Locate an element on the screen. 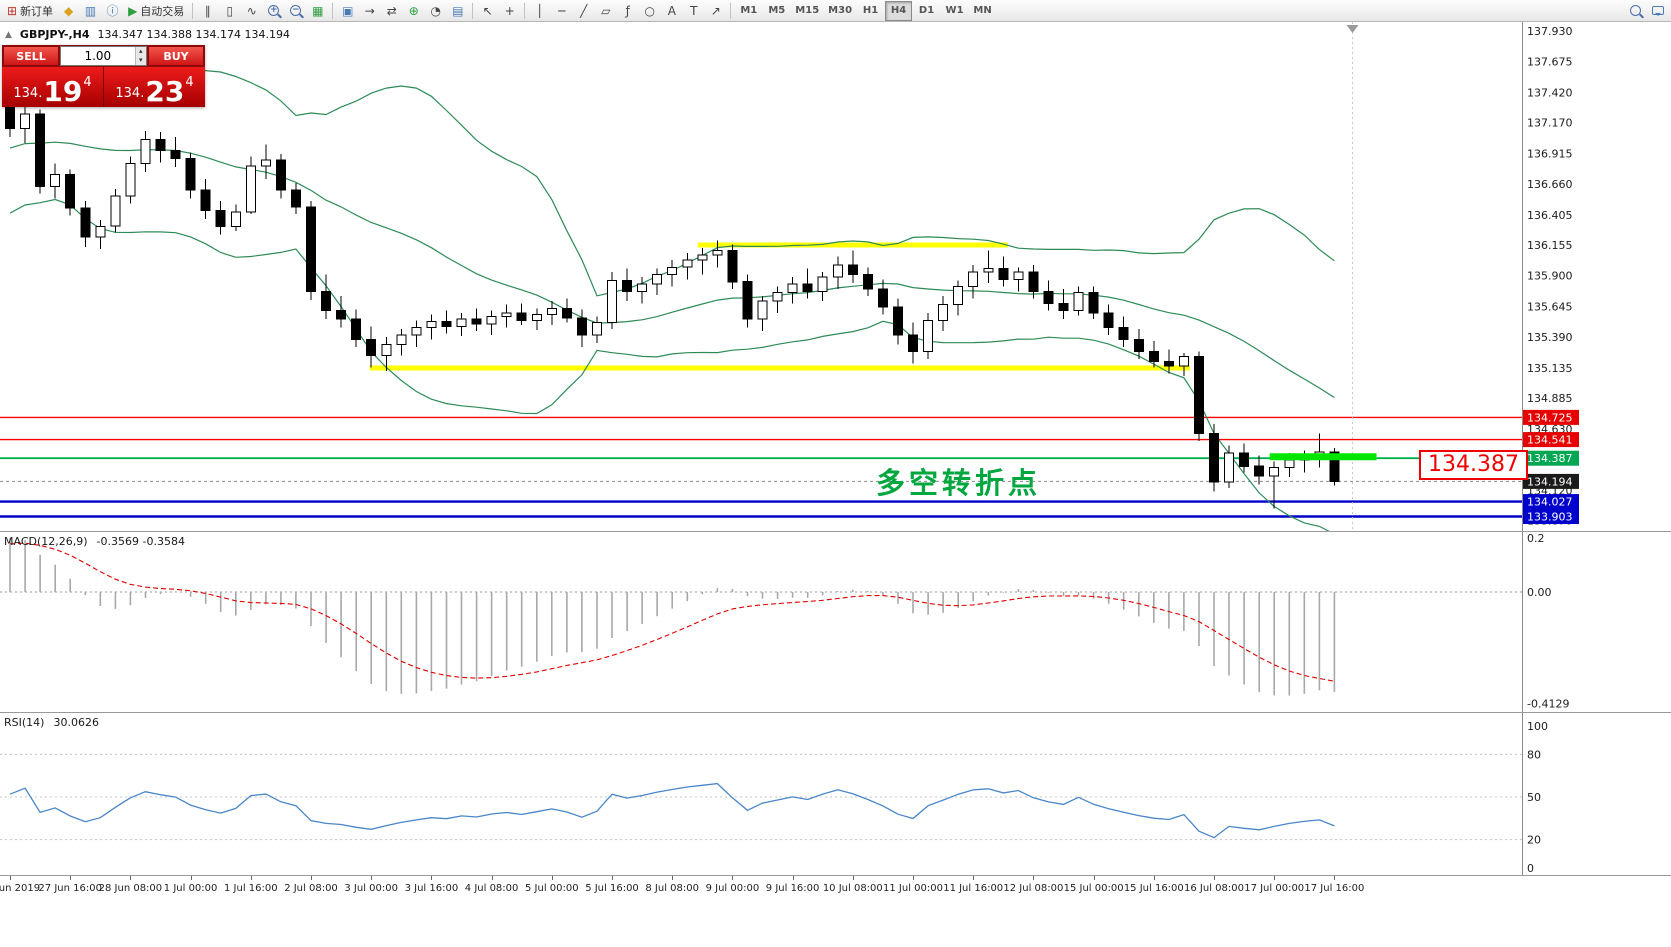 The width and height of the screenshot is (1671, 947). volume-down-icon: ▾ is located at coordinates (140, 60).